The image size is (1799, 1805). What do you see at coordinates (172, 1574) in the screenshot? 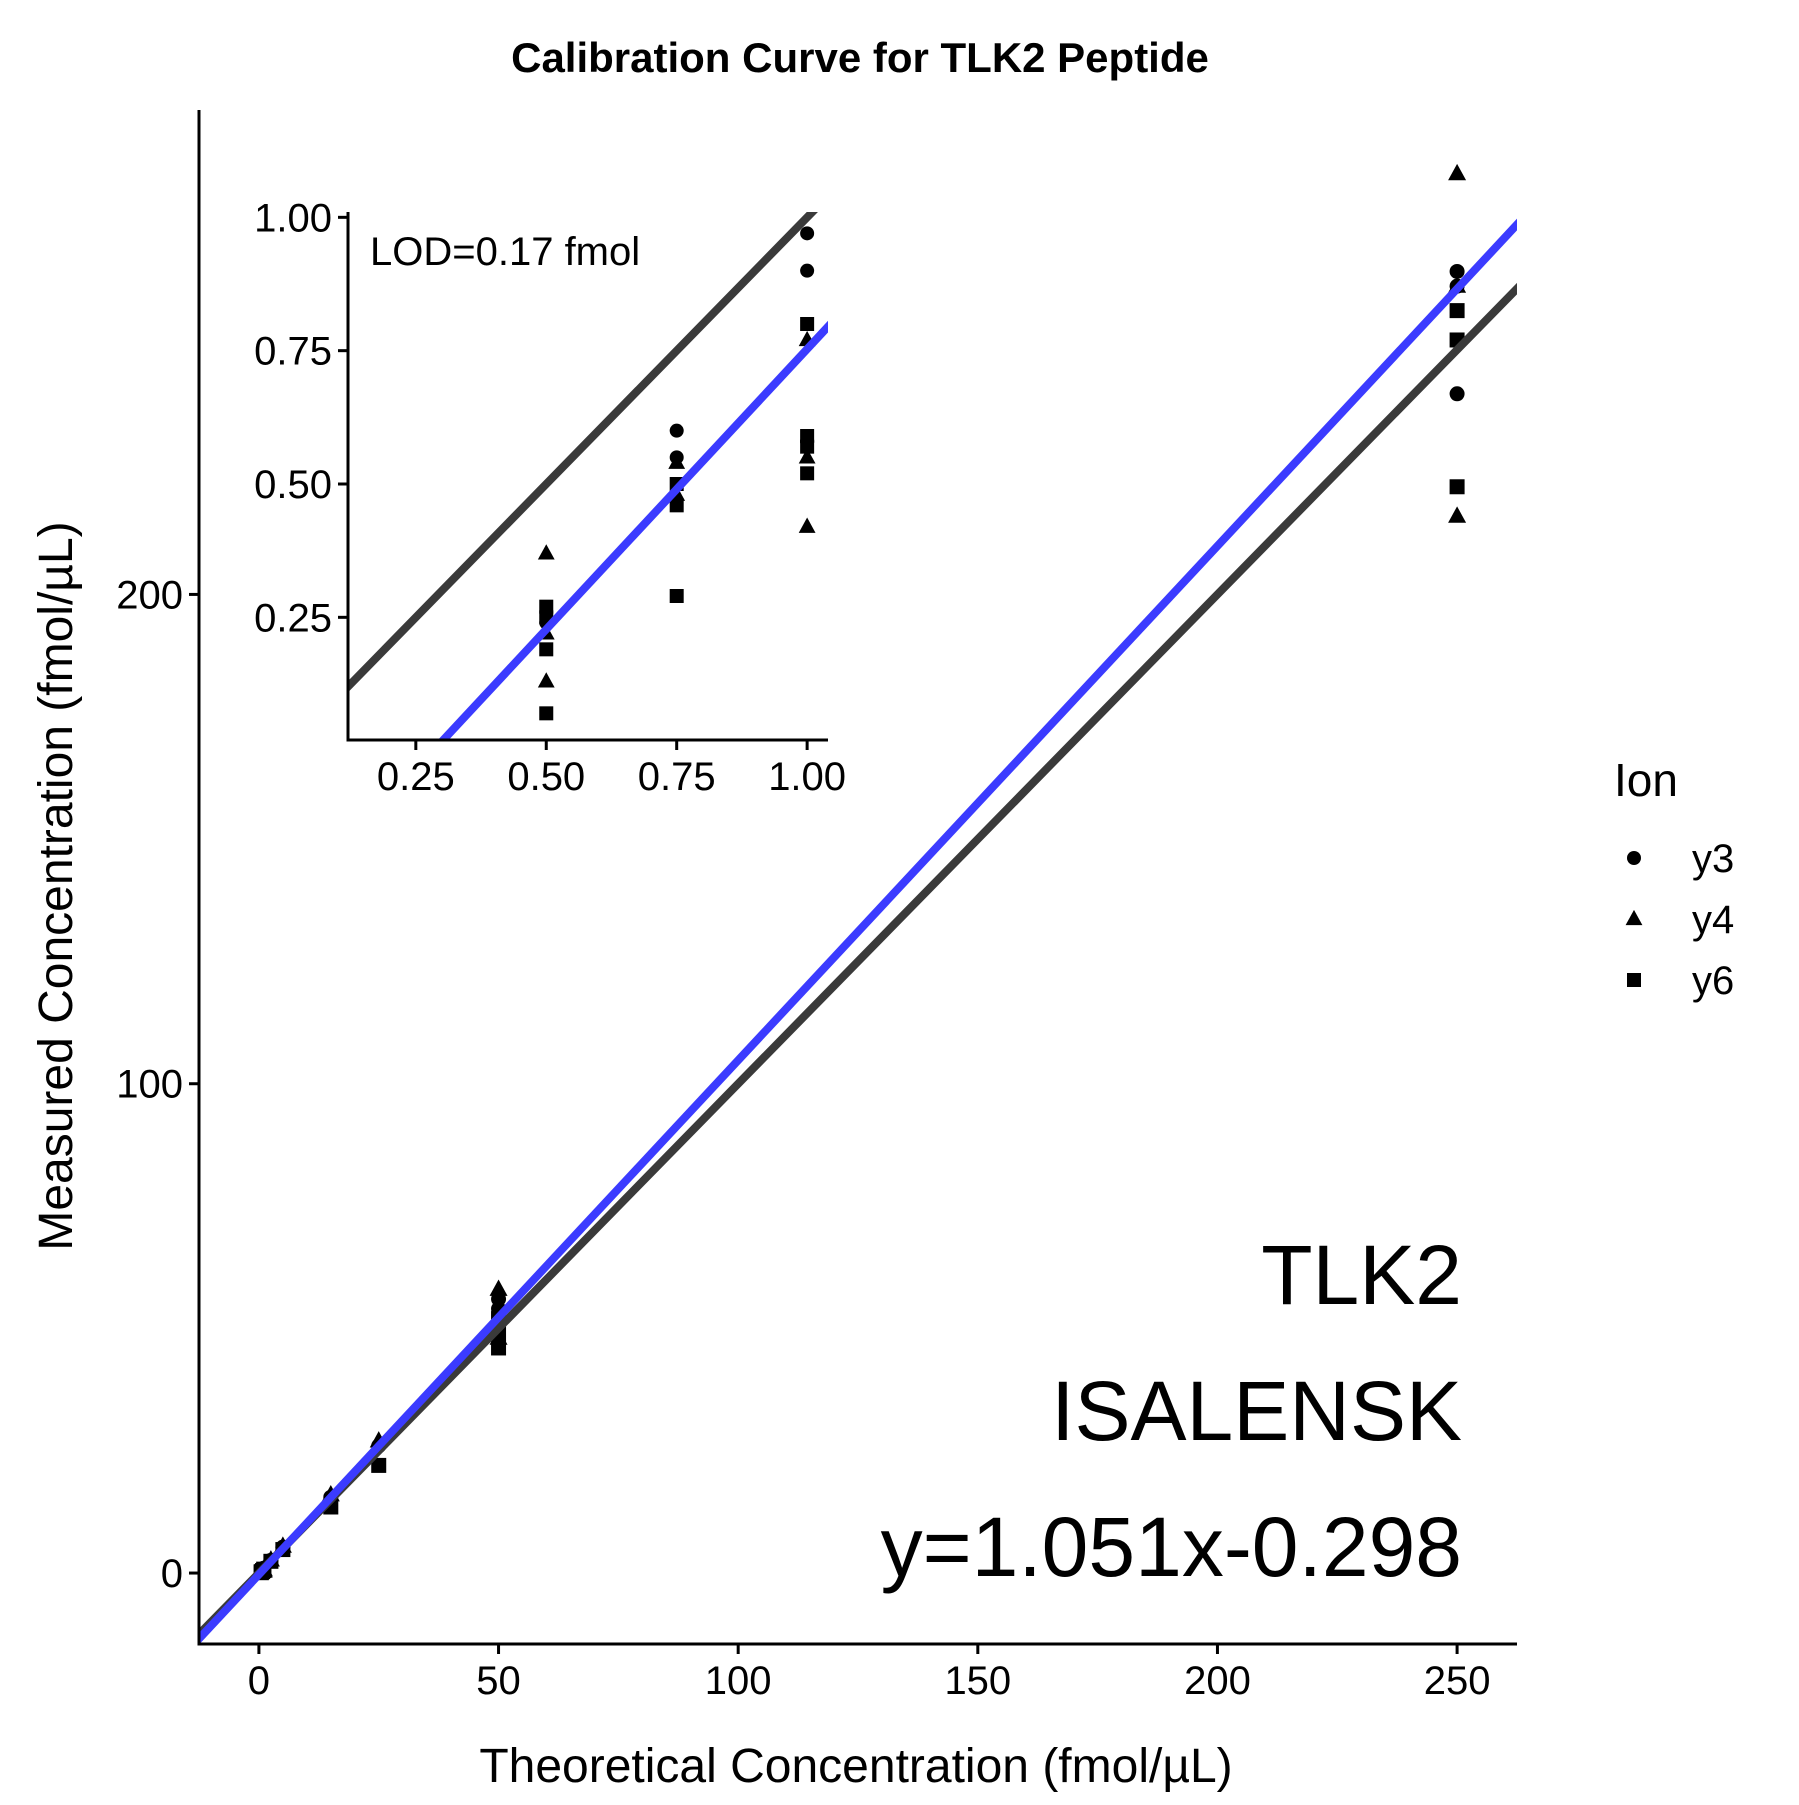
I see `main-y-tick-label: 0` at bounding box center [172, 1574].